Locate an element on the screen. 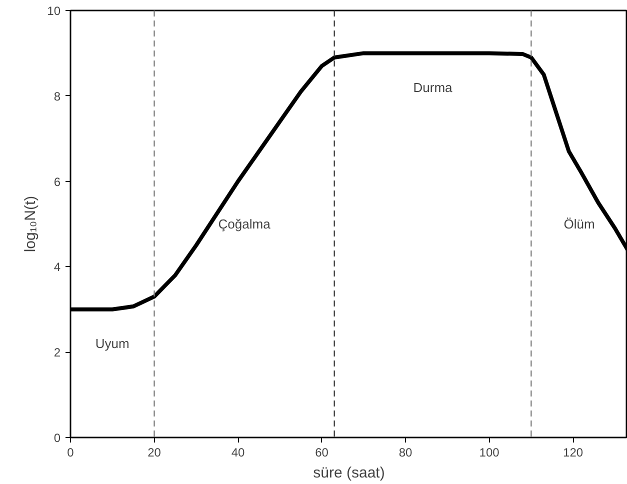 This screenshot has height=484, width=627. x-tick-label: 0 is located at coordinates (70, 453).